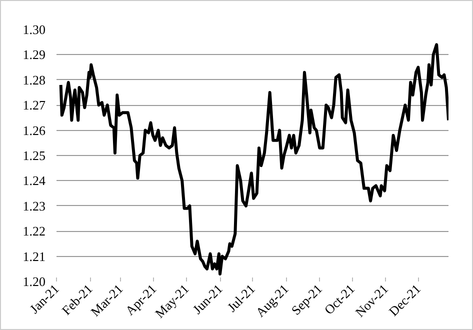 This screenshot has width=473, height=330. I want to click on y-tick-label: 1.30, so click(34, 29).